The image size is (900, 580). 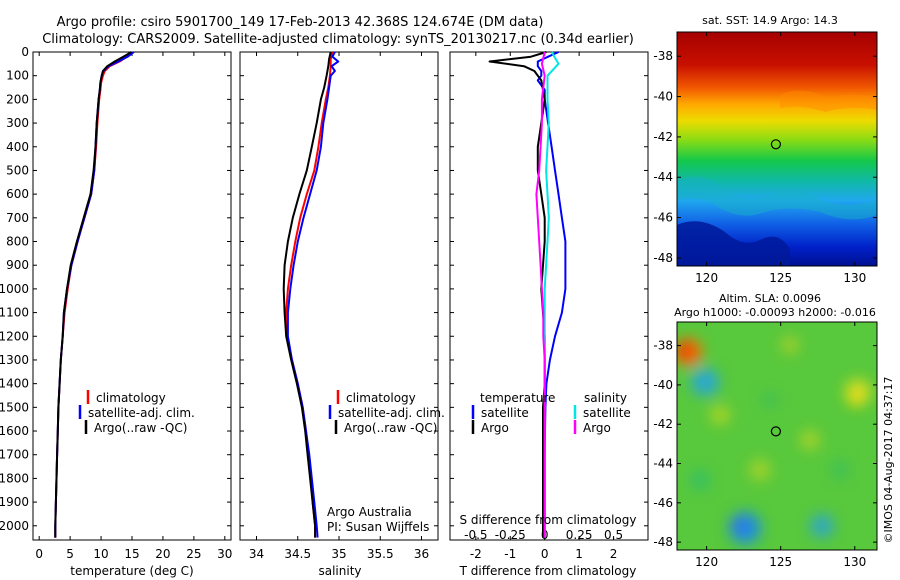 What do you see at coordinates (663, 424) in the screenshot?
I see `sla-map-y-tick-label: -42` at bounding box center [663, 424].